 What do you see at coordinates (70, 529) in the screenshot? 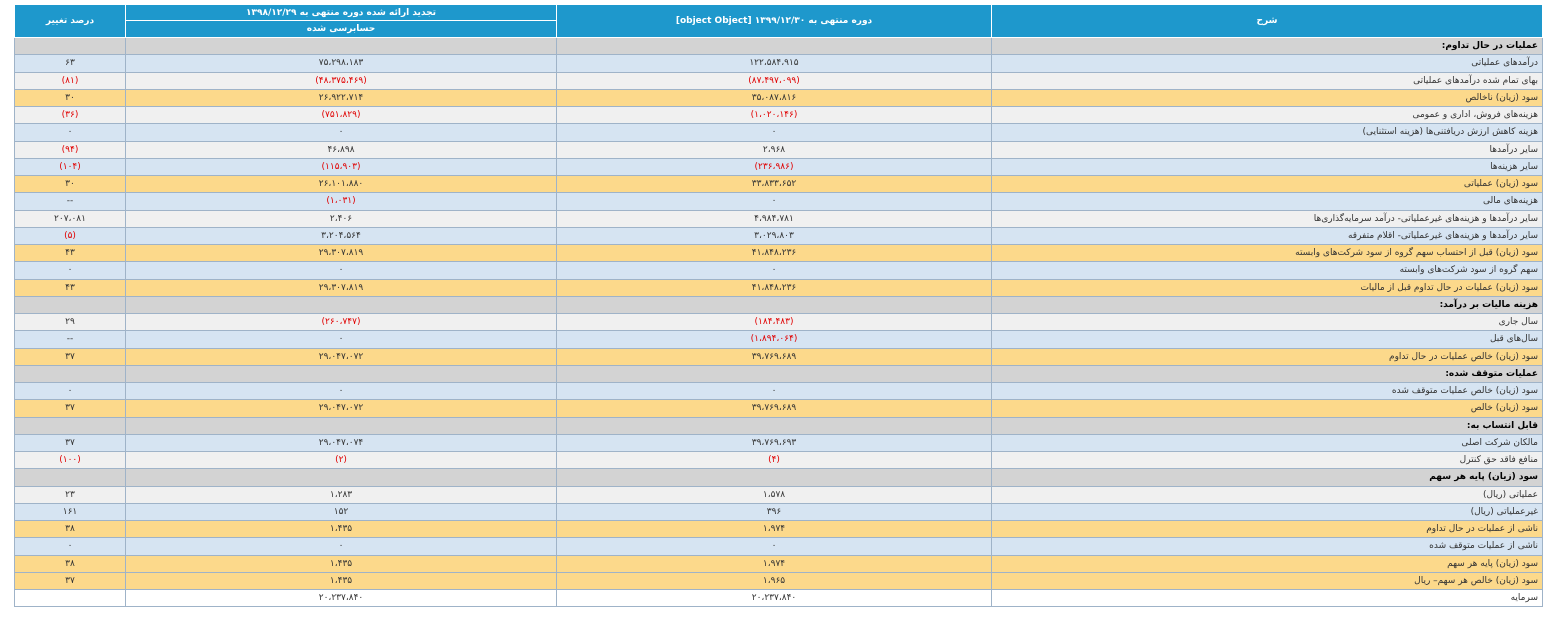
I see `percent-change-value: ۳۸` at bounding box center [70, 529].